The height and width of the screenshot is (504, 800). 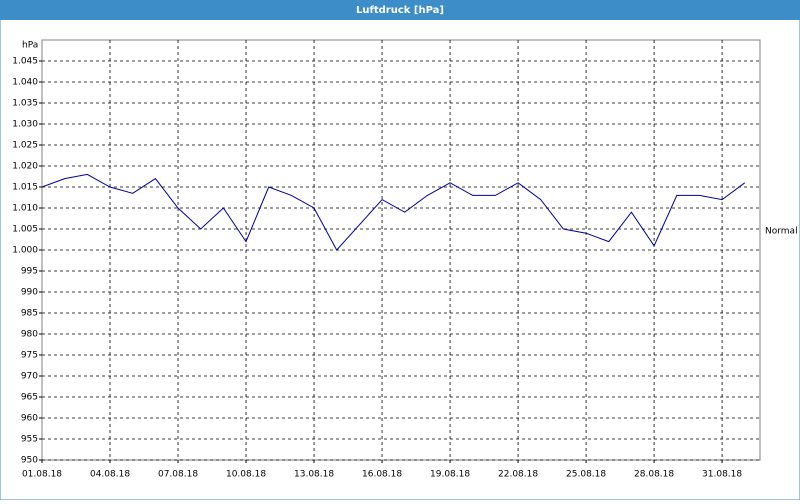 I want to click on y-tick-label: 1.040, so click(x=25, y=83).